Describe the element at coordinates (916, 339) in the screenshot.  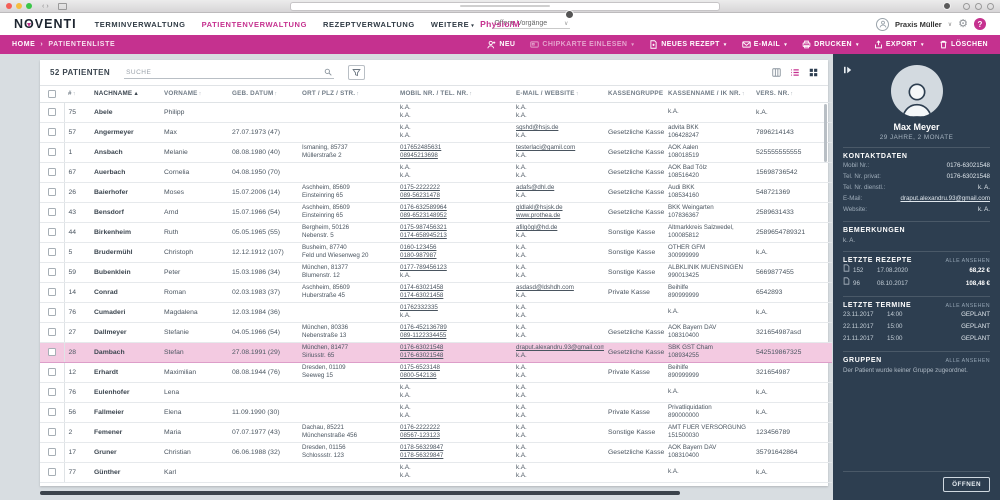
I see `termin-row: 21.11.2017 15:00 GEPLANT` at that location.